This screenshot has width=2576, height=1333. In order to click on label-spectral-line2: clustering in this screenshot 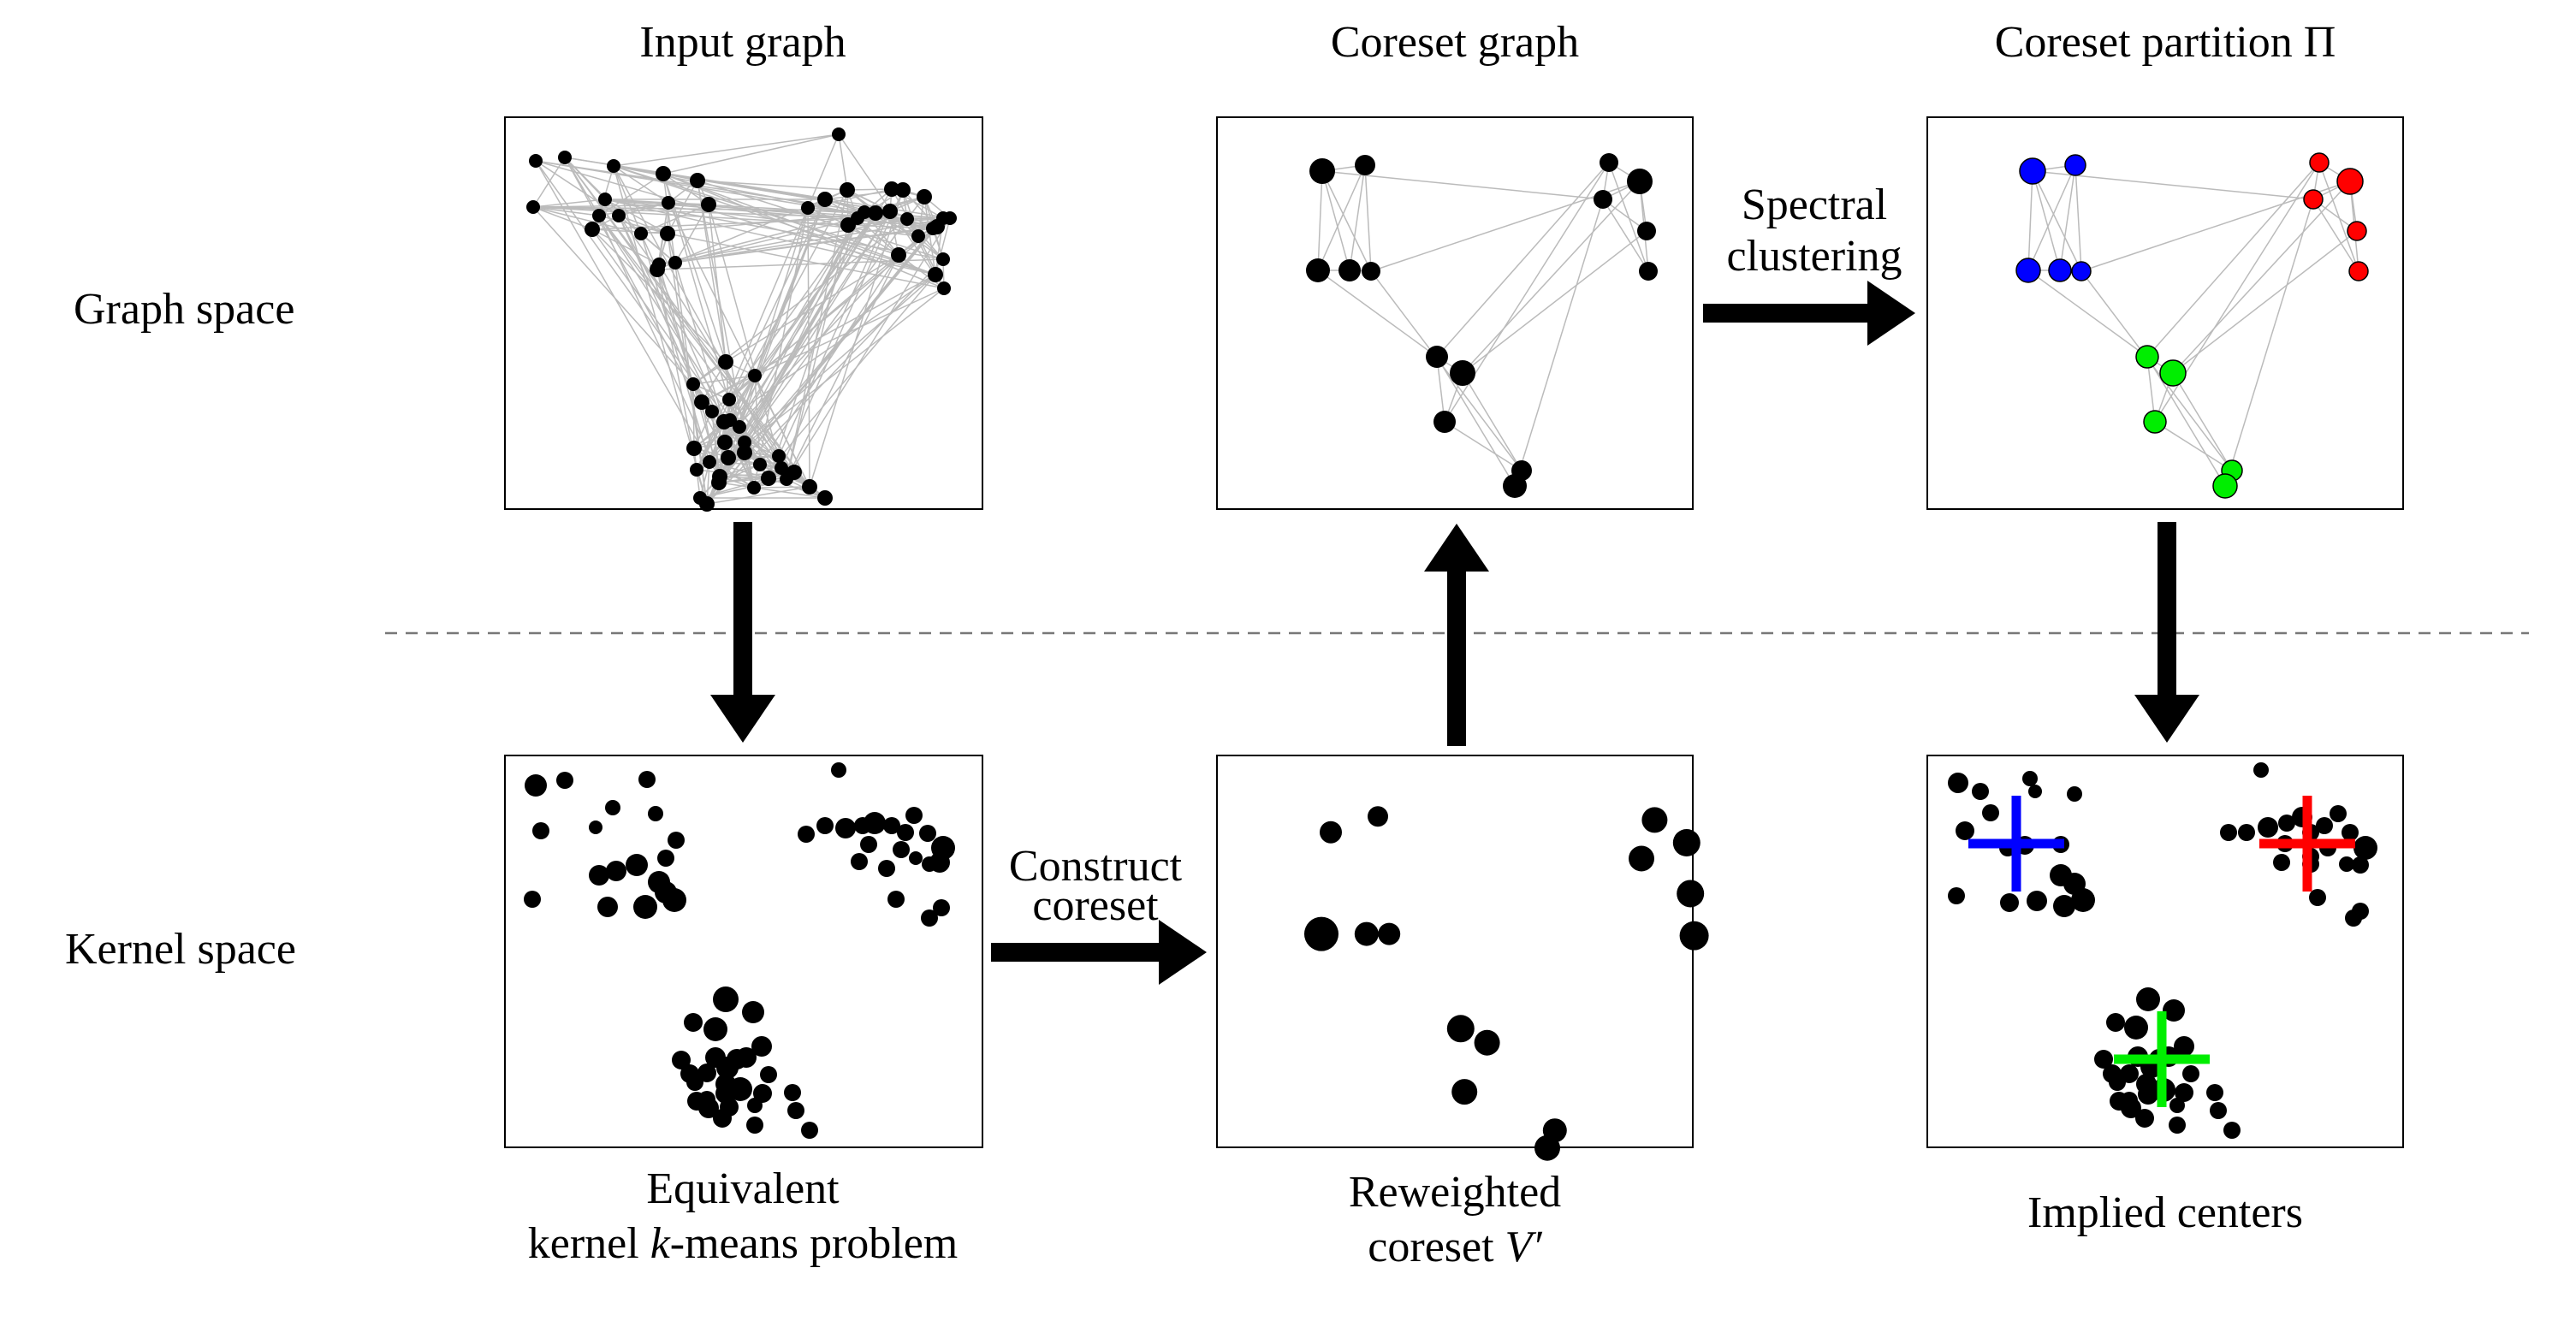, I will do `click(1814, 256)`.